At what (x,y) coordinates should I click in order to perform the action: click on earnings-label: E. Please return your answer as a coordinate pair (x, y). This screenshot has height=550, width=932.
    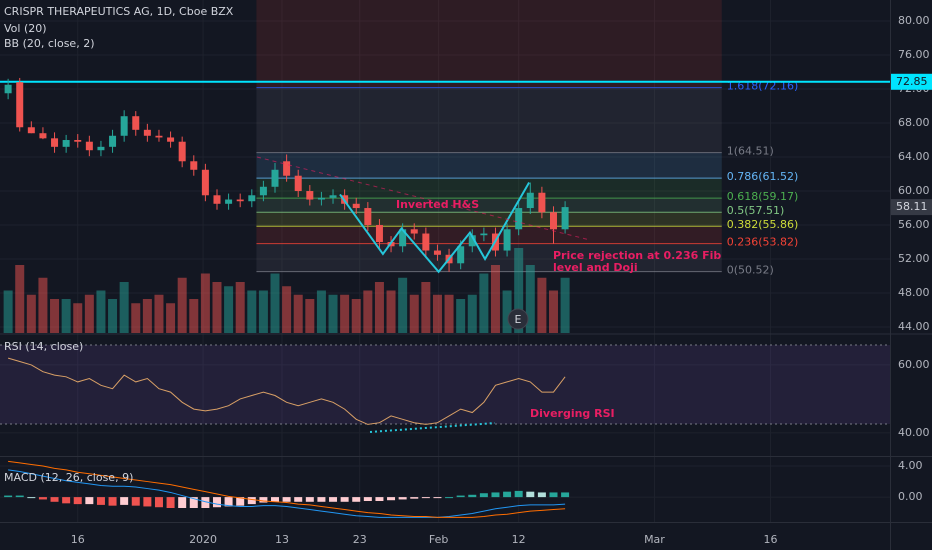
    Looking at the image, I should click on (518, 319).